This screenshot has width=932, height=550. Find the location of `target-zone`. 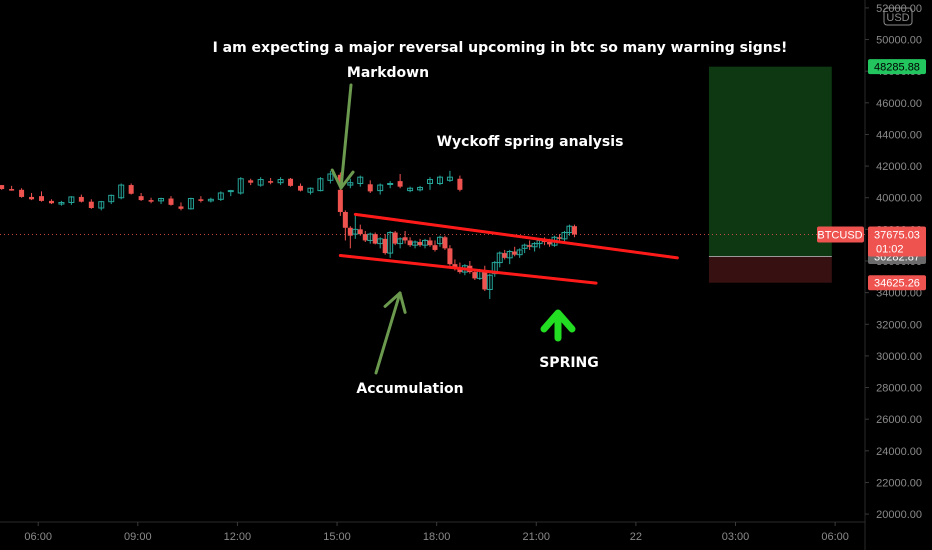

target-zone is located at coordinates (770, 161).